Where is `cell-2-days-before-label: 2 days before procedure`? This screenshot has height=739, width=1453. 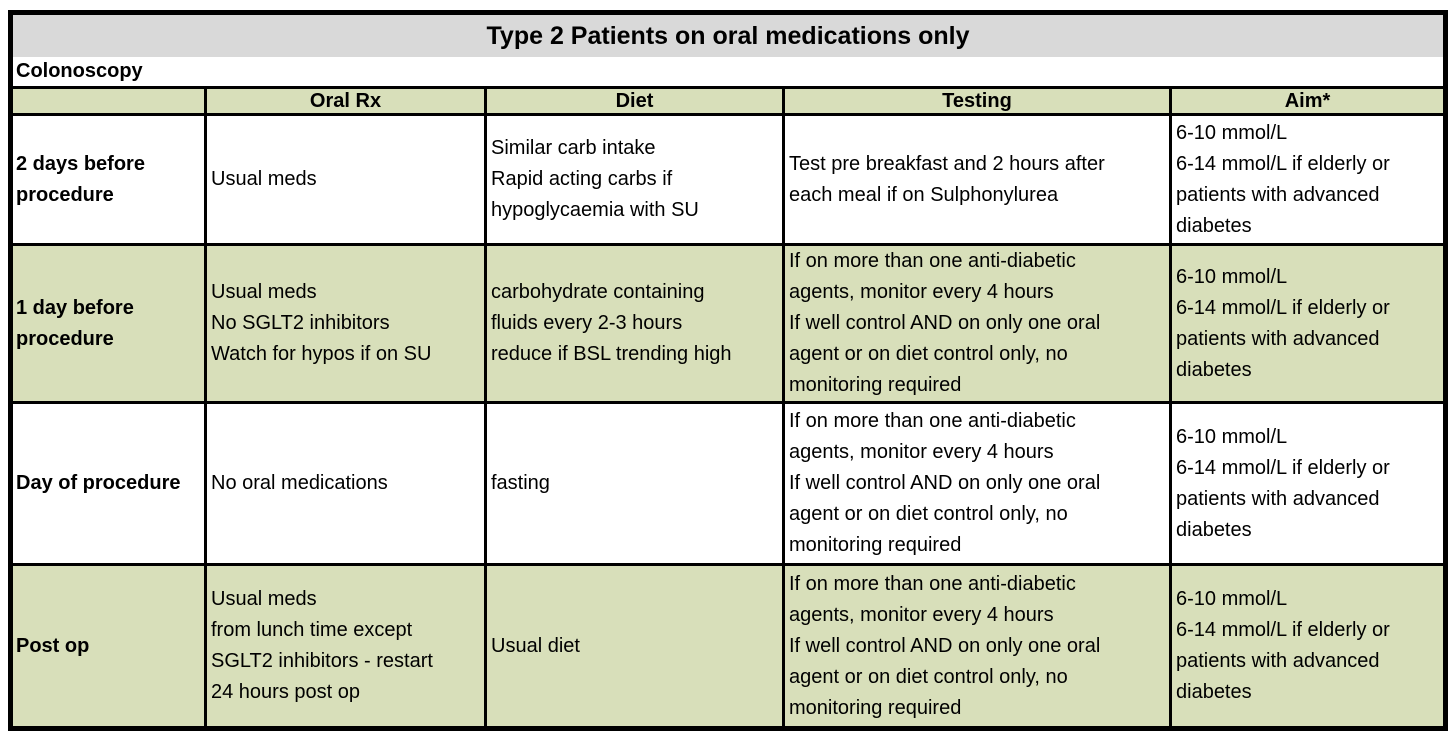
cell-2-days-before-label: 2 days before procedure is located at coordinates (108, 179).